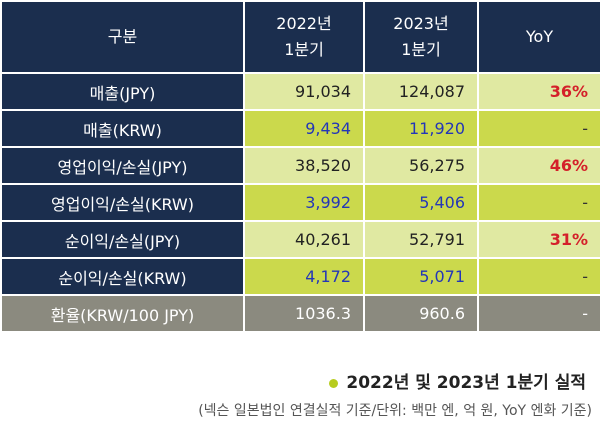  I want to click on header-text: 2023년, so click(421, 23).